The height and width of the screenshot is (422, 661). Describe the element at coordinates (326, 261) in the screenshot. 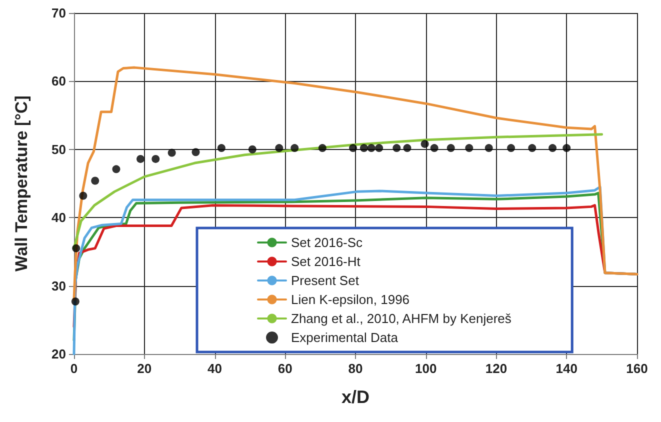

I see `legend-label: Set 2016-Ht` at that location.